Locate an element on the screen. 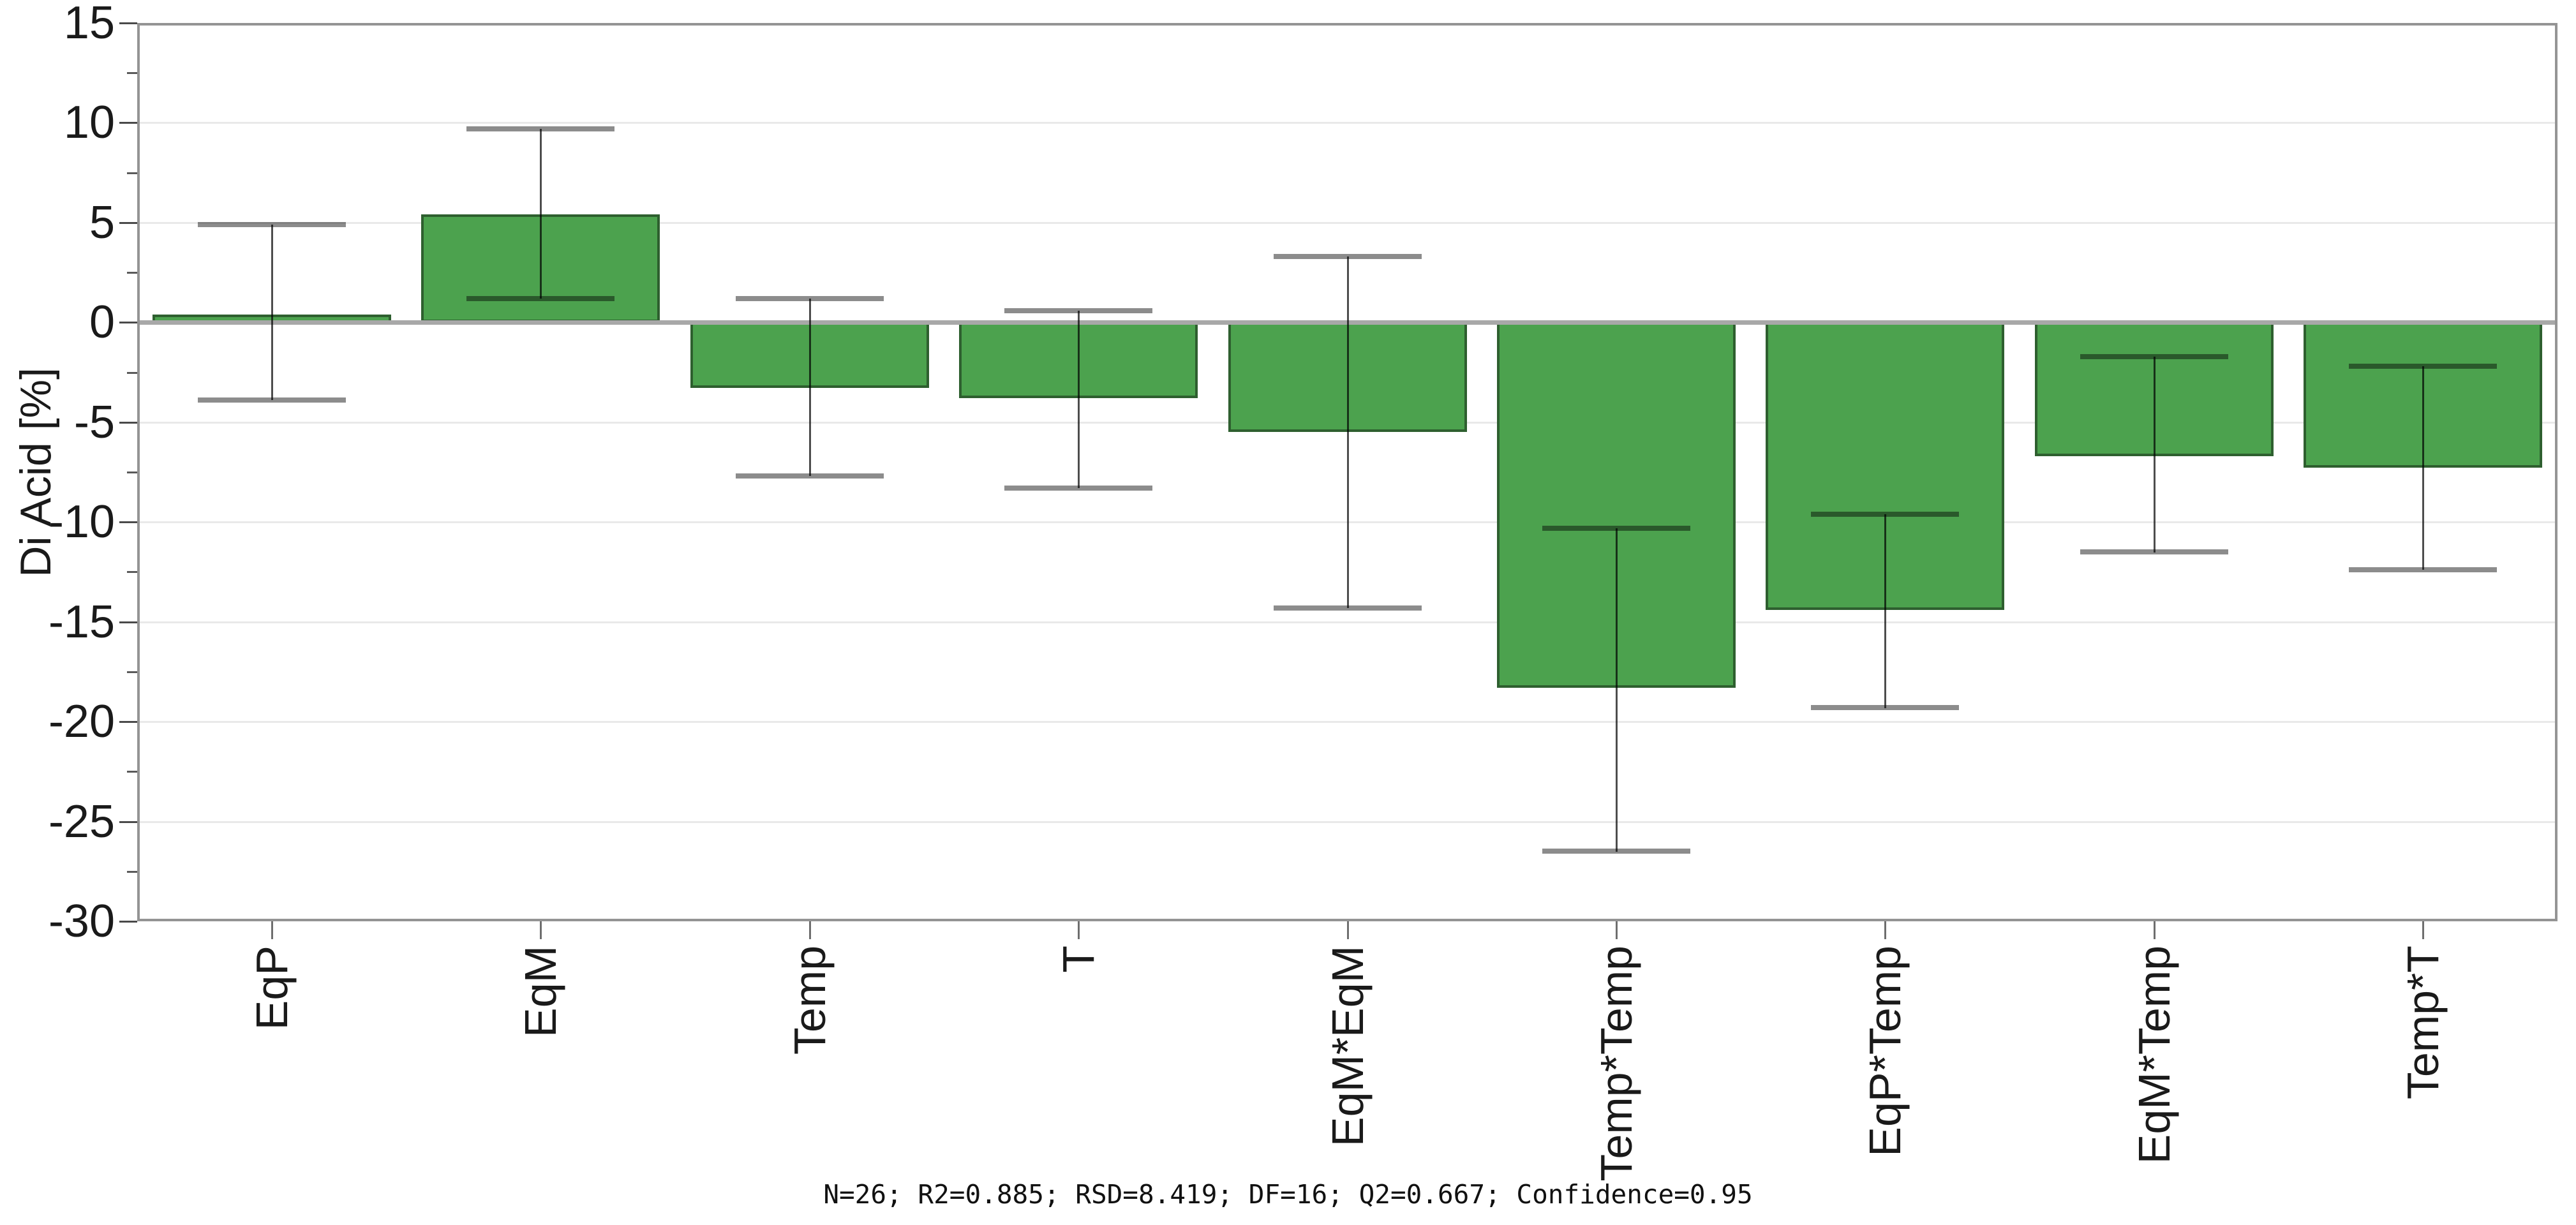 The image size is (2576, 1225). x-category-label: Temp*T is located at coordinates (2423, 1023).